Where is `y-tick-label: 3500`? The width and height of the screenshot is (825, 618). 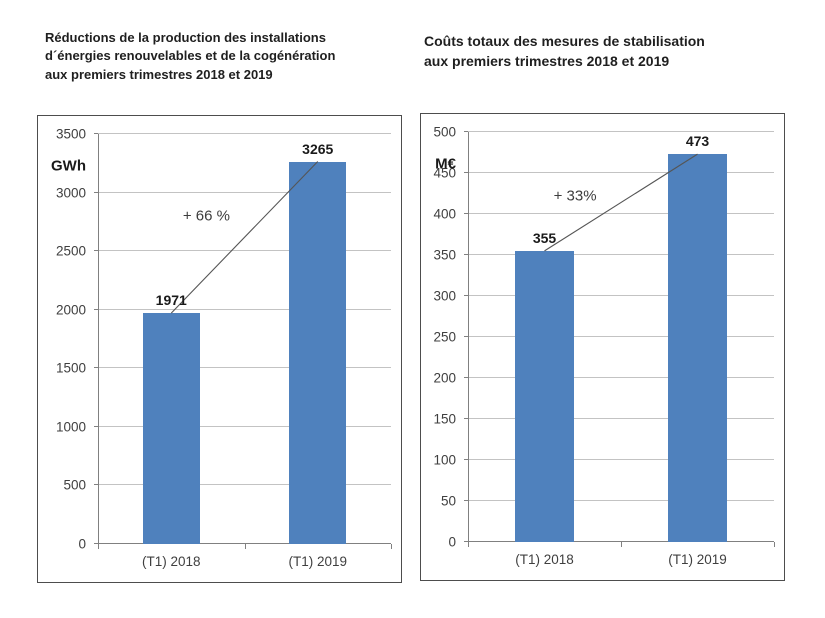 y-tick-label: 3500 is located at coordinates (70, 134).